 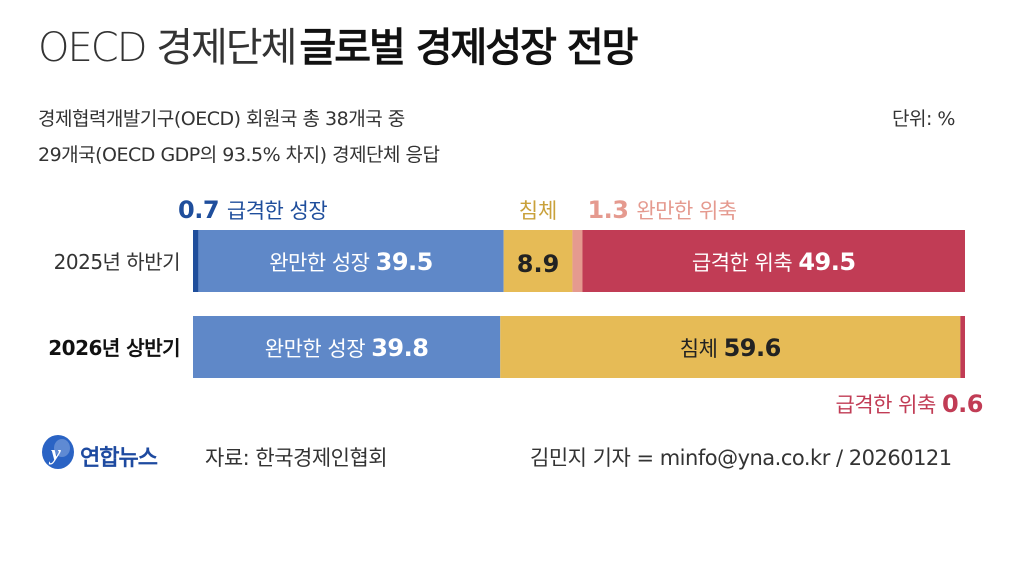 I want to click on data-label-sharp-contraction-2025: 급격한 위축 49.5, so click(x=774, y=262).